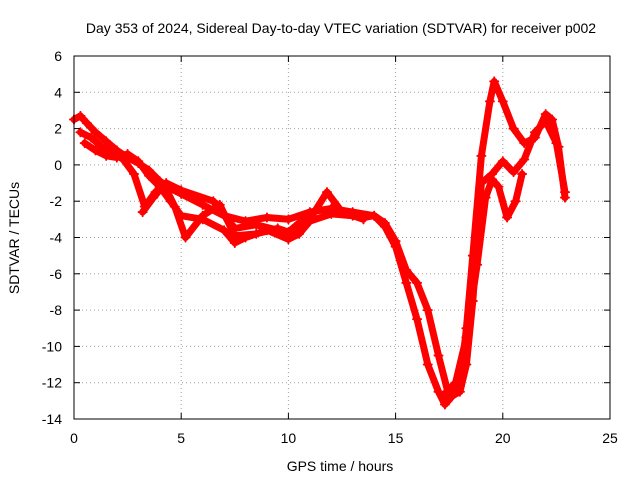 The height and width of the screenshot is (480, 640). I want to click on x-tick-label: 5, so click(181, 438).